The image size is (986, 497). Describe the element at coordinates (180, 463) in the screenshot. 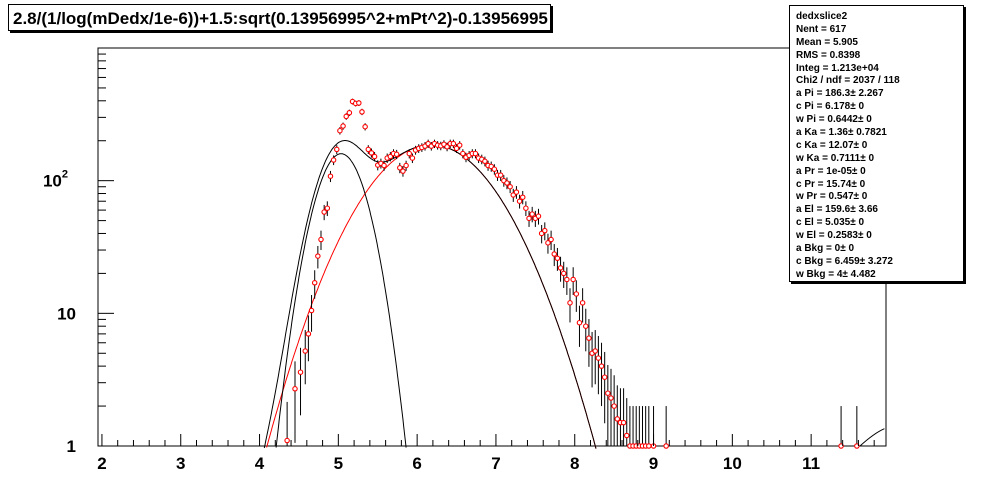

I see `x-tick-label: 3` at that location.